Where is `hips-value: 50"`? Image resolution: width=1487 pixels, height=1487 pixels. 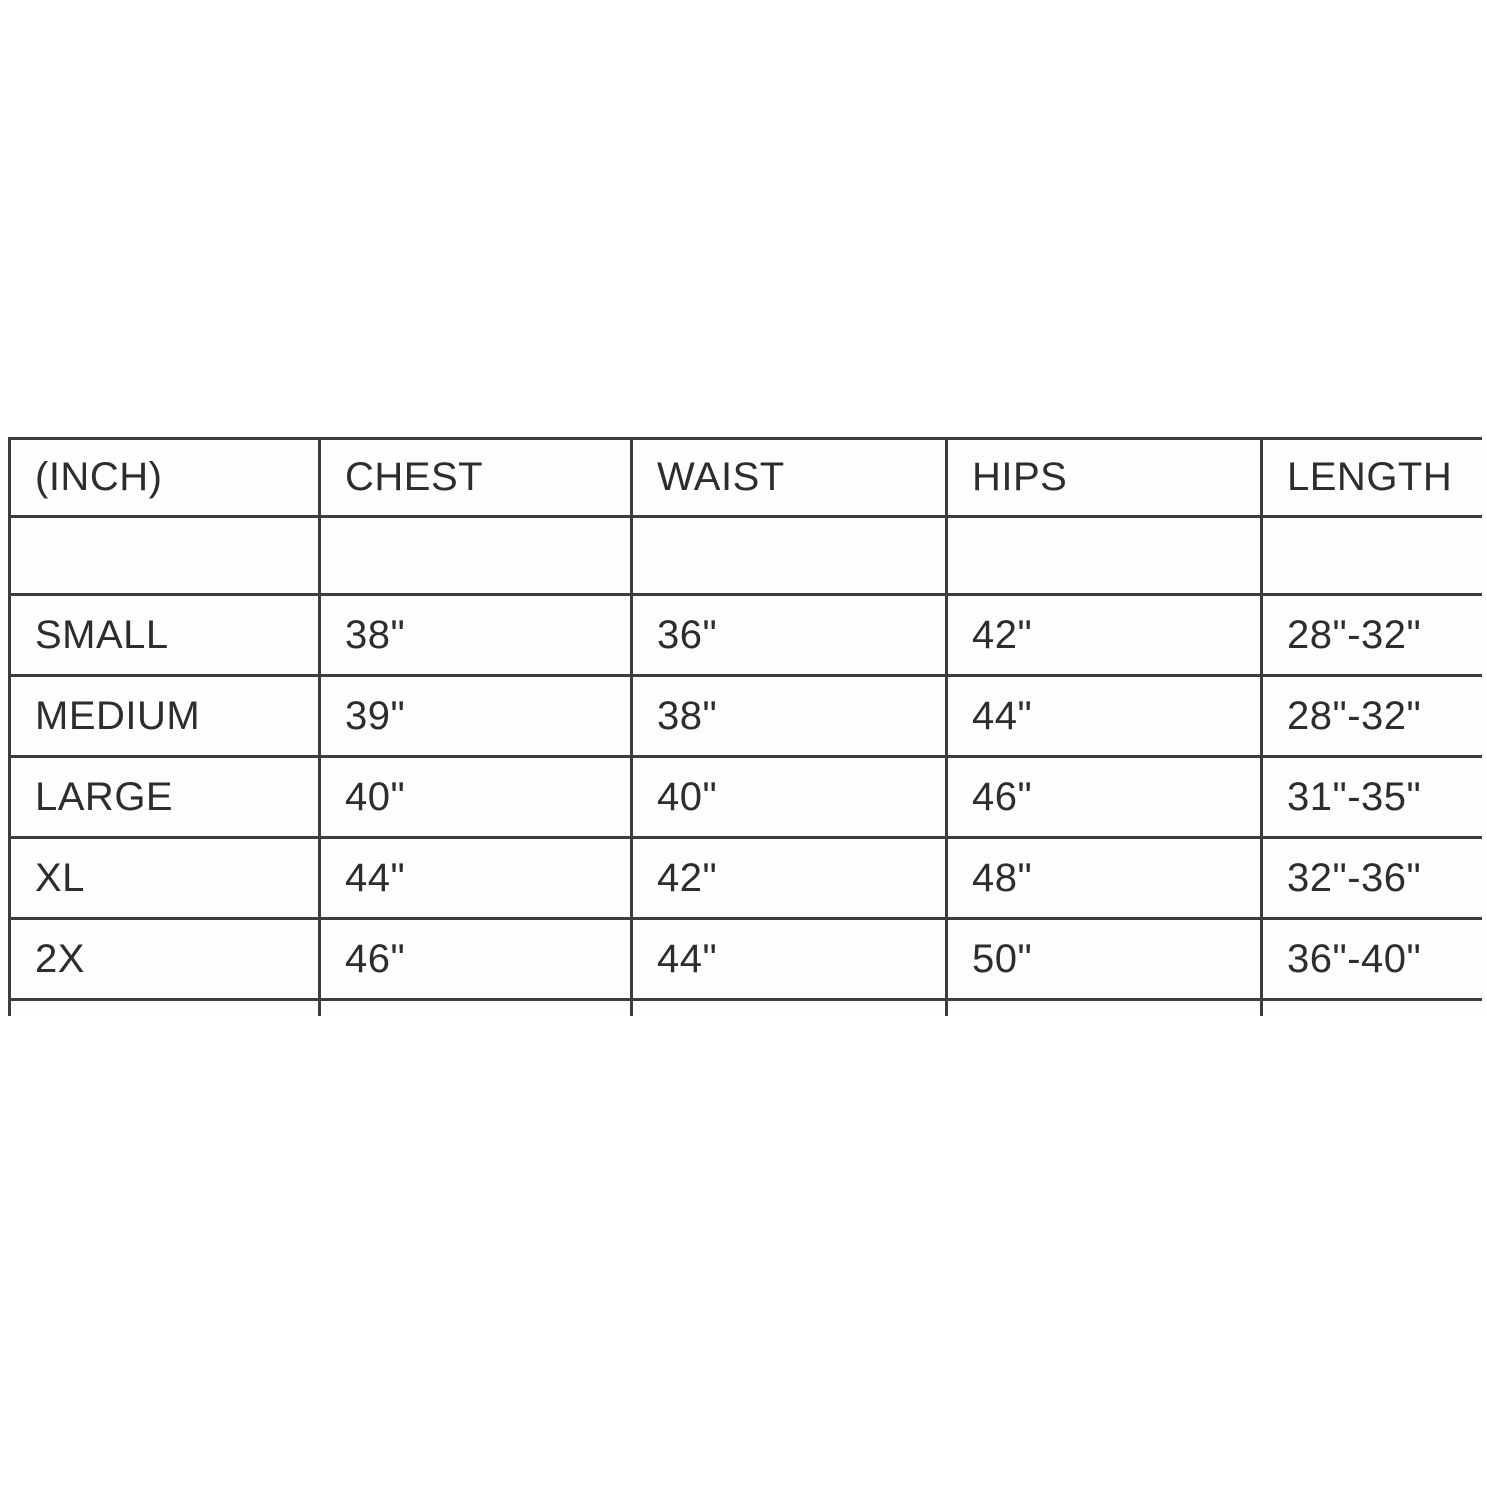
hips-value: 50" is located at coordinates (1104, 959).